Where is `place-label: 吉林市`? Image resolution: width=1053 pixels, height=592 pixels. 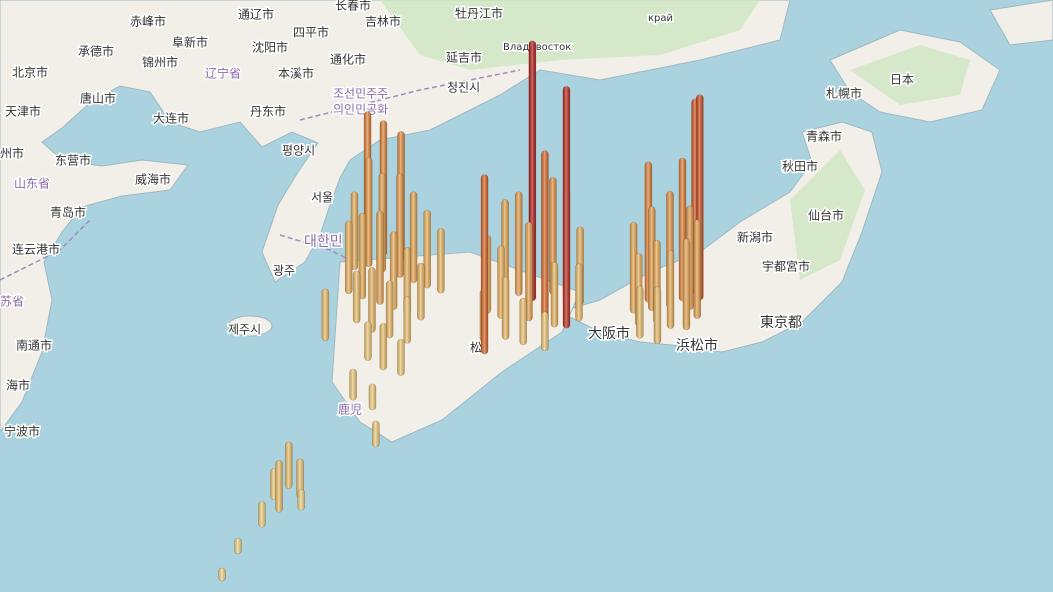
place-label: 吉林市 is located at coordinates (383, 21).